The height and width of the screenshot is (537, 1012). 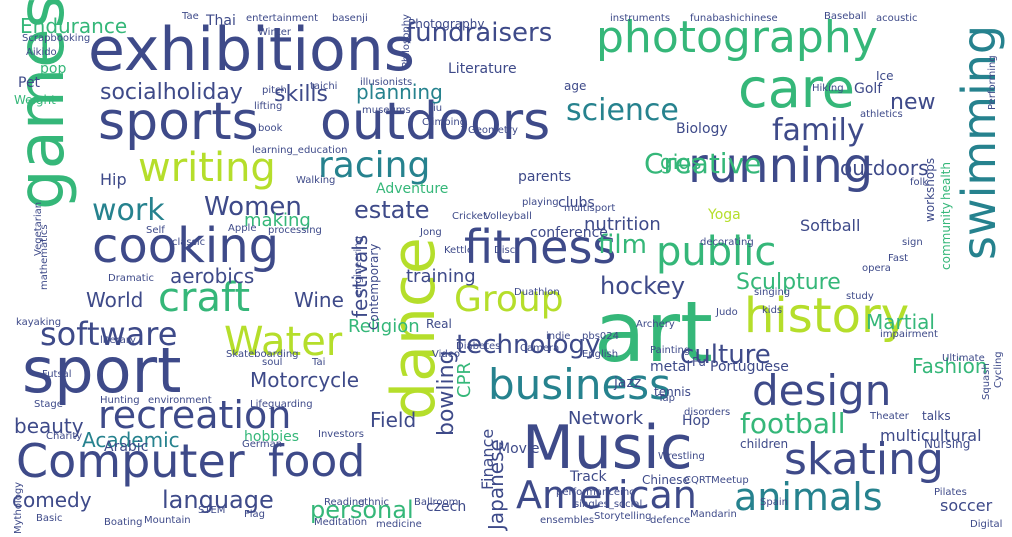 What do you see at coordinates (123, 522) in the screenshot?
I see `word: Boating` at bounding box center [123, 522].